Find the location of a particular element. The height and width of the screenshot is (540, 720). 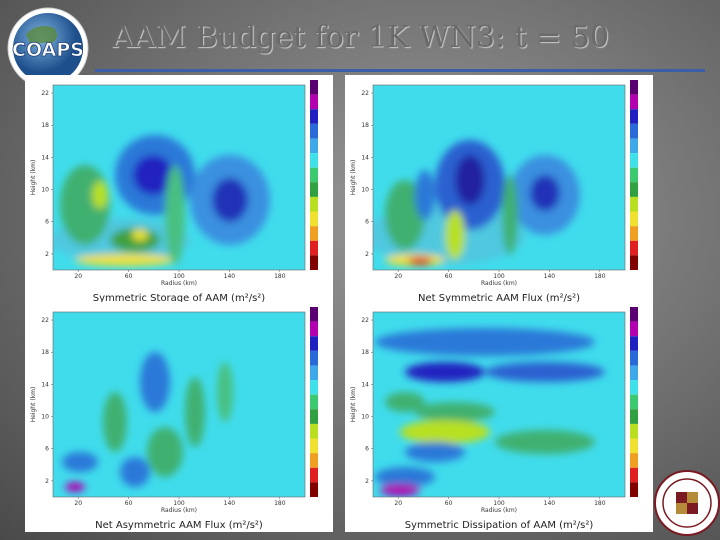

panel-caption: Net Symmetric AAM Flux (m²/s²) is located at coordinates (499, 298).